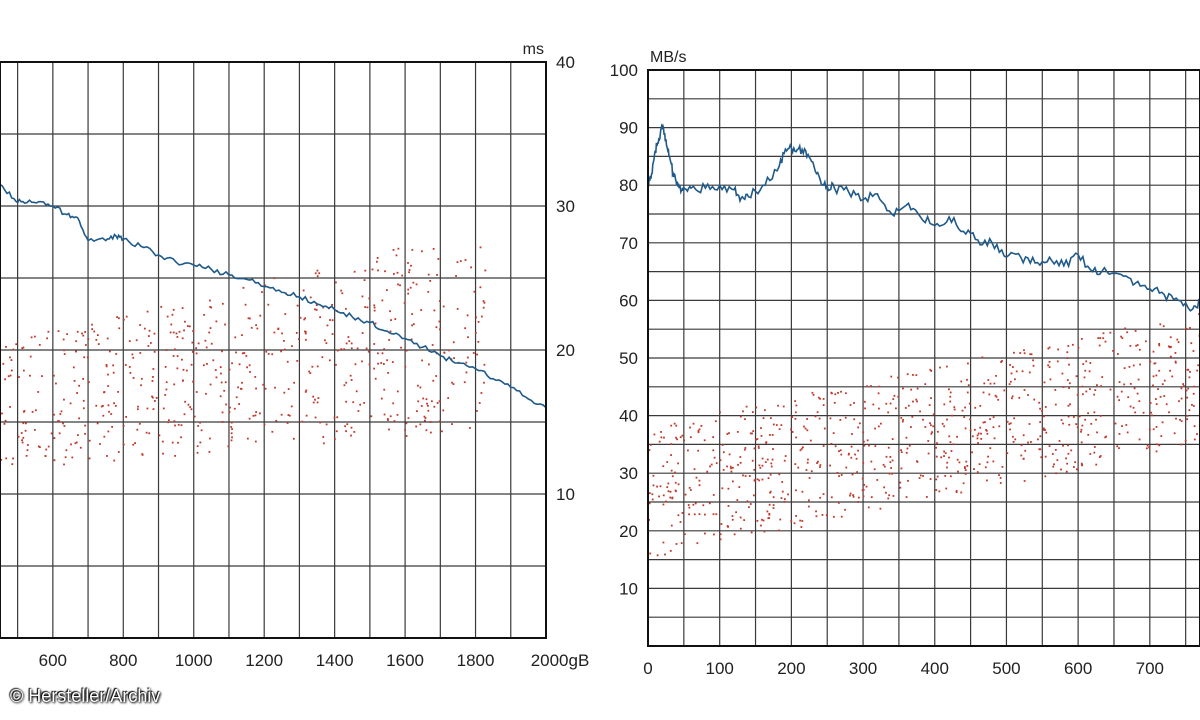 Image resolution: width=1200 pixels, height=720 pixels. Describe the element at coordinates (720, 668) in the screenshot. I see `x-tick-label: 100` at that location.